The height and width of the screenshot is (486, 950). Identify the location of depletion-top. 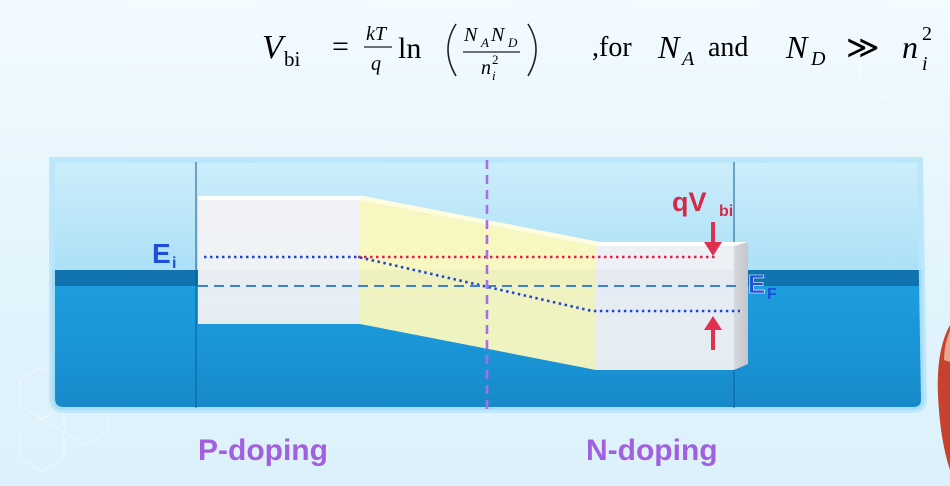
(480, 221).